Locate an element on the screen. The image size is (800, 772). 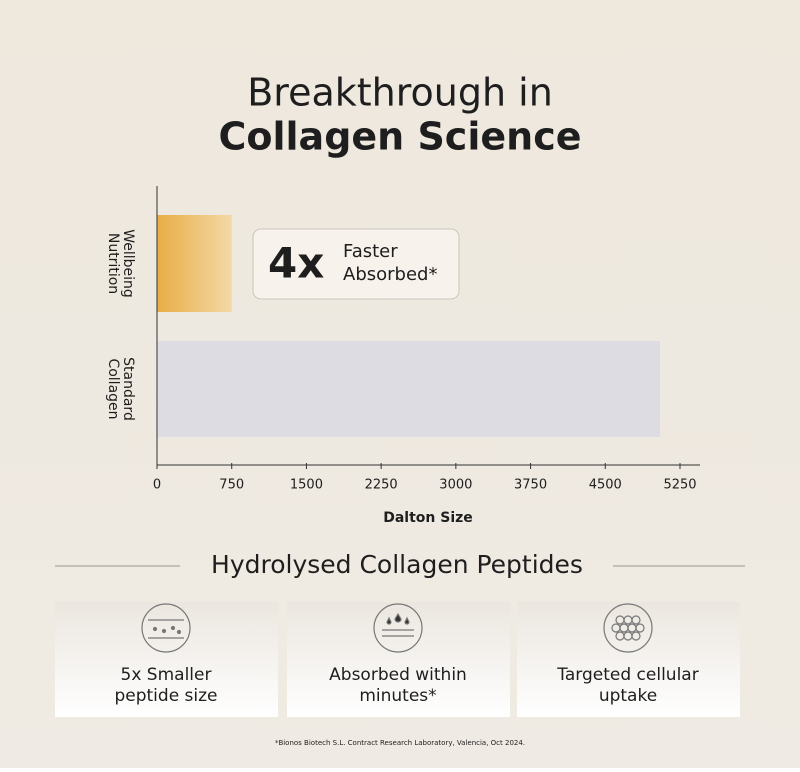
card-text: Absorbed within is located at coordinates (398, 675).